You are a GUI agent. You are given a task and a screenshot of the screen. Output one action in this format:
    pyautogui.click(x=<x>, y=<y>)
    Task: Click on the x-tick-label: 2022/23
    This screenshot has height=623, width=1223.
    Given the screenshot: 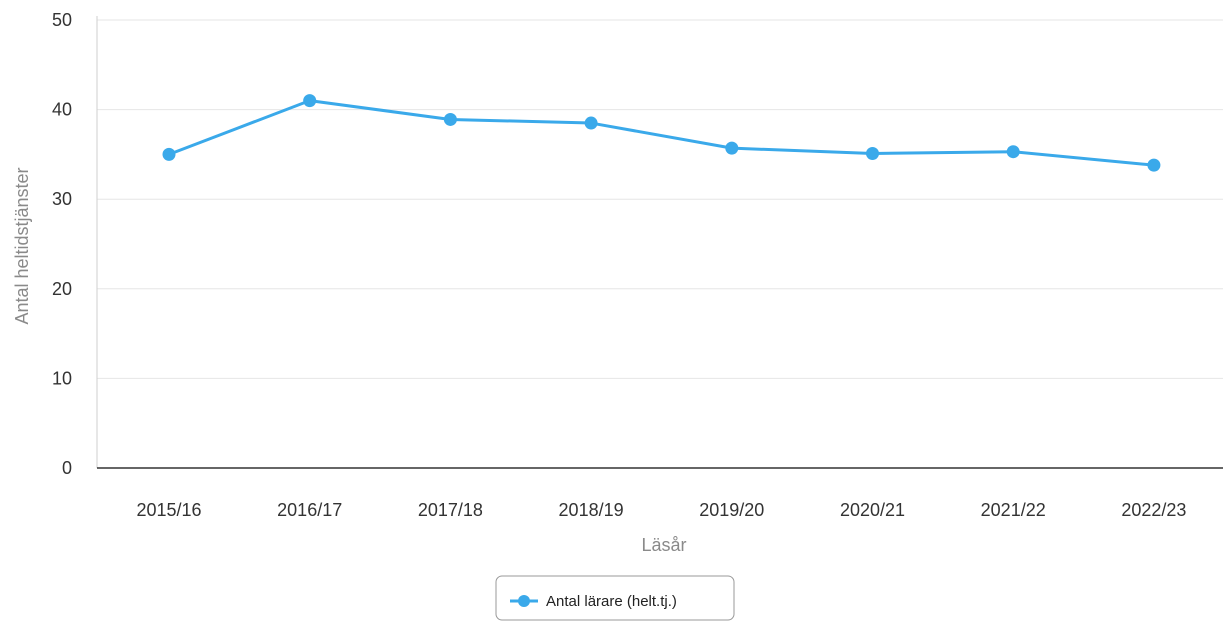 What is the action you would take?
    pyautogui.click(x=1153, y=510)
    